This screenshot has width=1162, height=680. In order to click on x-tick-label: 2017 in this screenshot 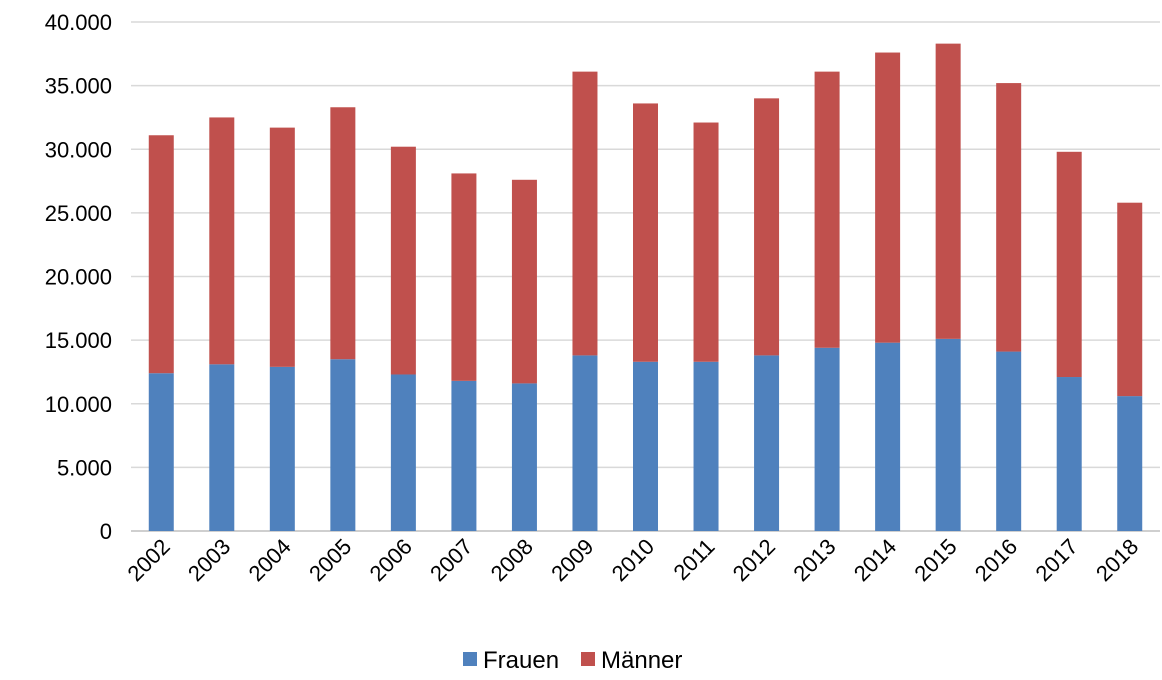, I will do `click(1056, 560)`.